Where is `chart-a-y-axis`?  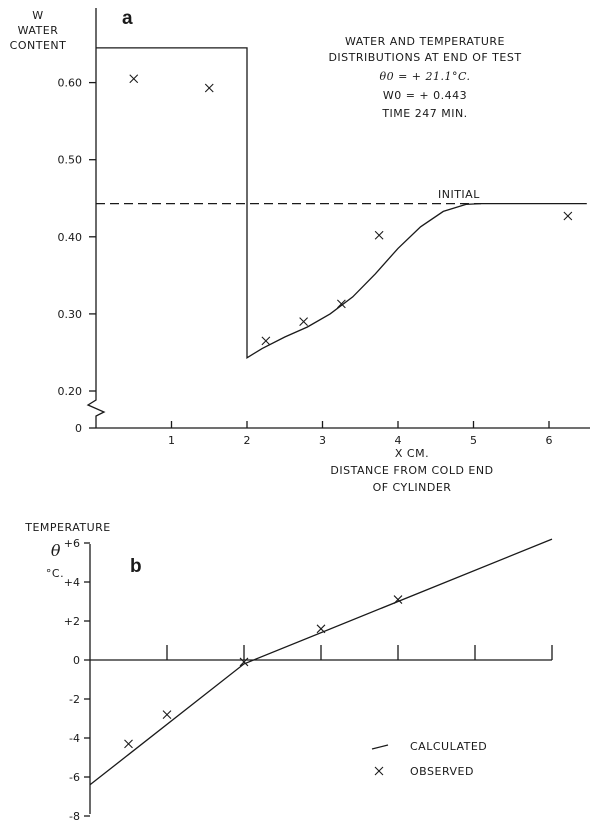
chart-a-y-axis is located at coordinates (96, 218).